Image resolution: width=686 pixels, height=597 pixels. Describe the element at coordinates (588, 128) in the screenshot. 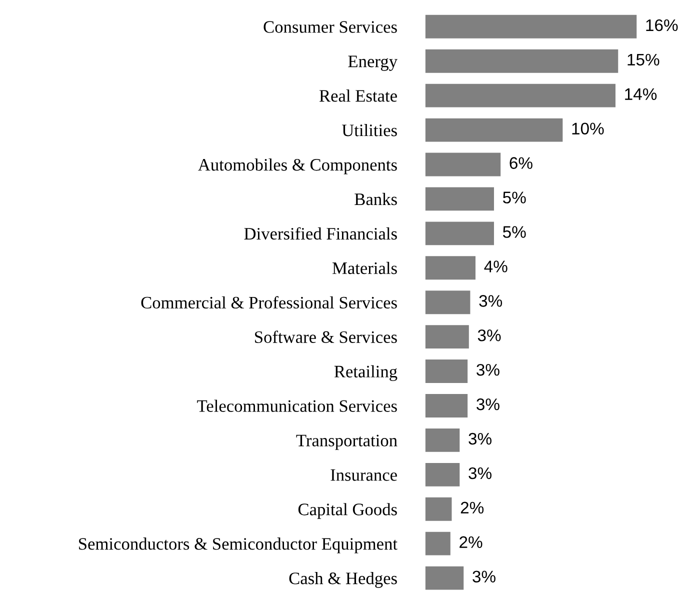

I see `data-label: 10%` at that location.